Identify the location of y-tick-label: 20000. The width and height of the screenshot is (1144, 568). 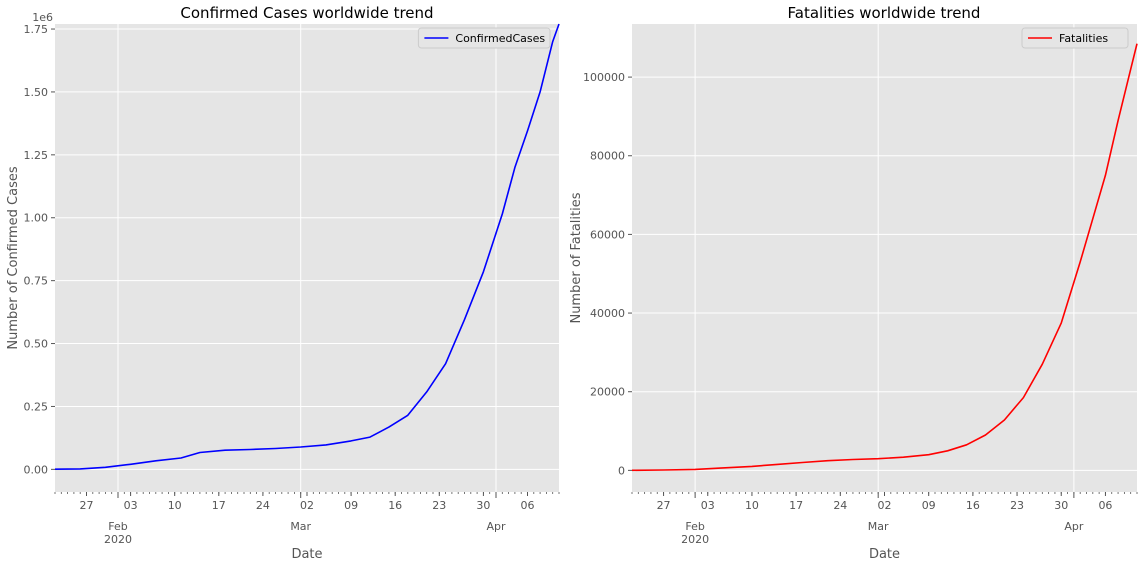
(607, 392).